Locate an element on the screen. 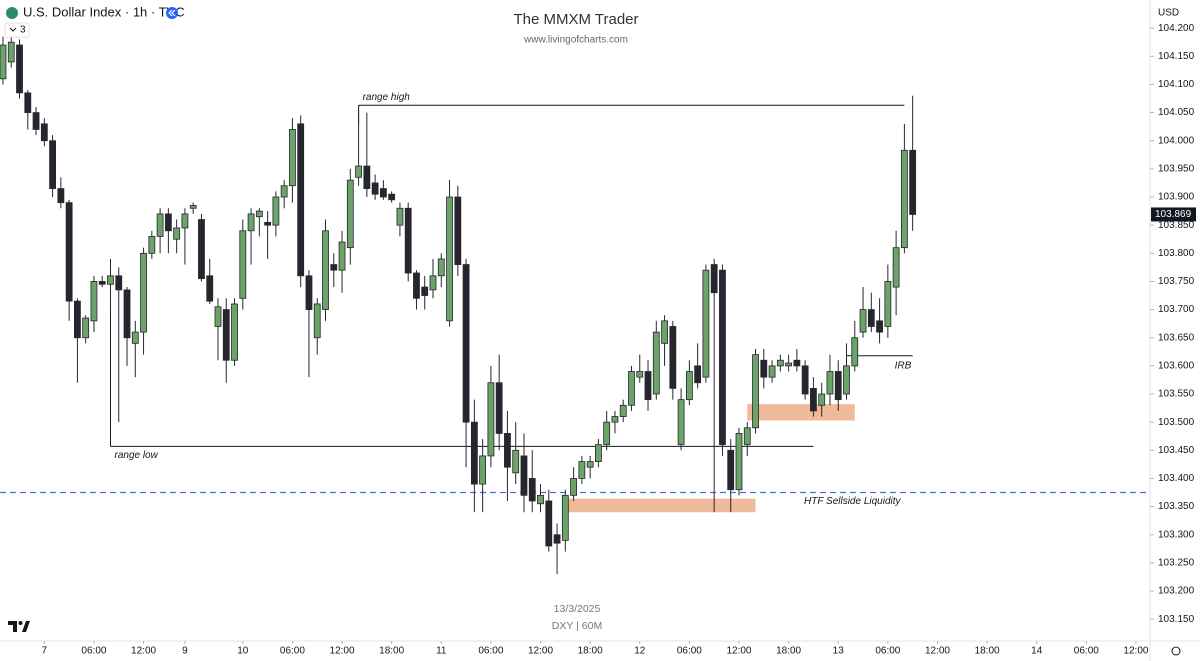 Image resolution: width=1200 pixels, height=661 pixels. currency-label: USD is located at coordinates (1168, 13).